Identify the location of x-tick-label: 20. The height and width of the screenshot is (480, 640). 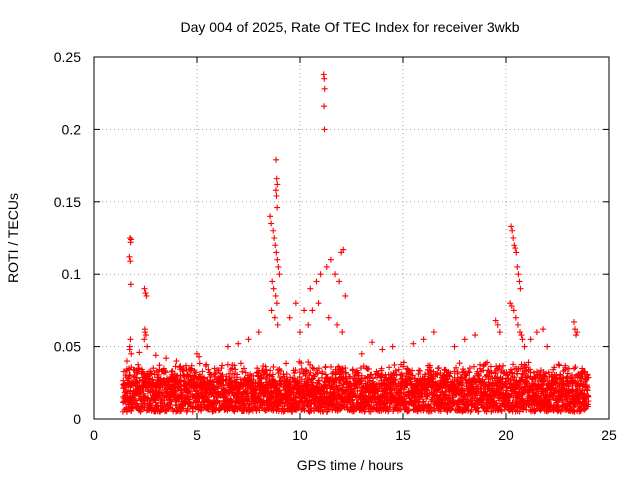
(506, 435).